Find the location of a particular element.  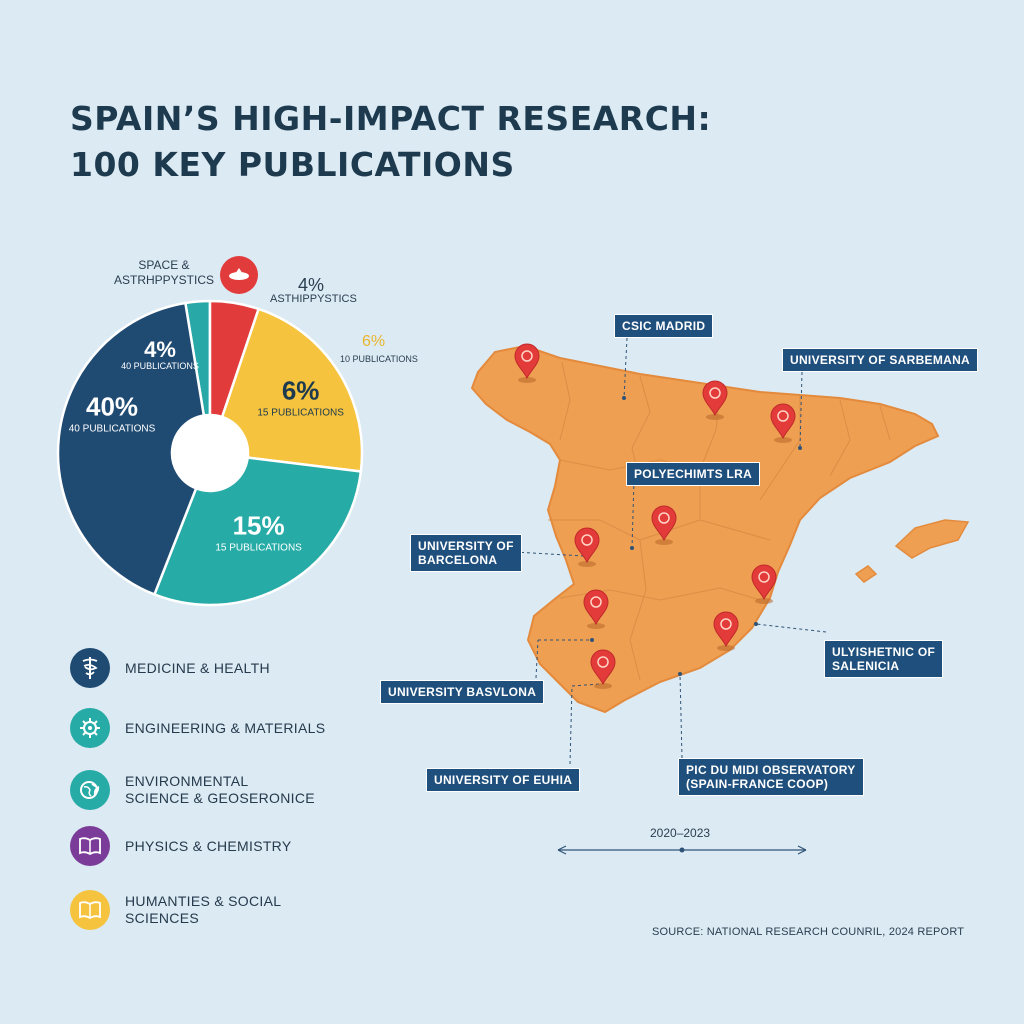

legend-label: HUMANTIES & SOCIAL SCIENCES is located at coordinates (203, 909).